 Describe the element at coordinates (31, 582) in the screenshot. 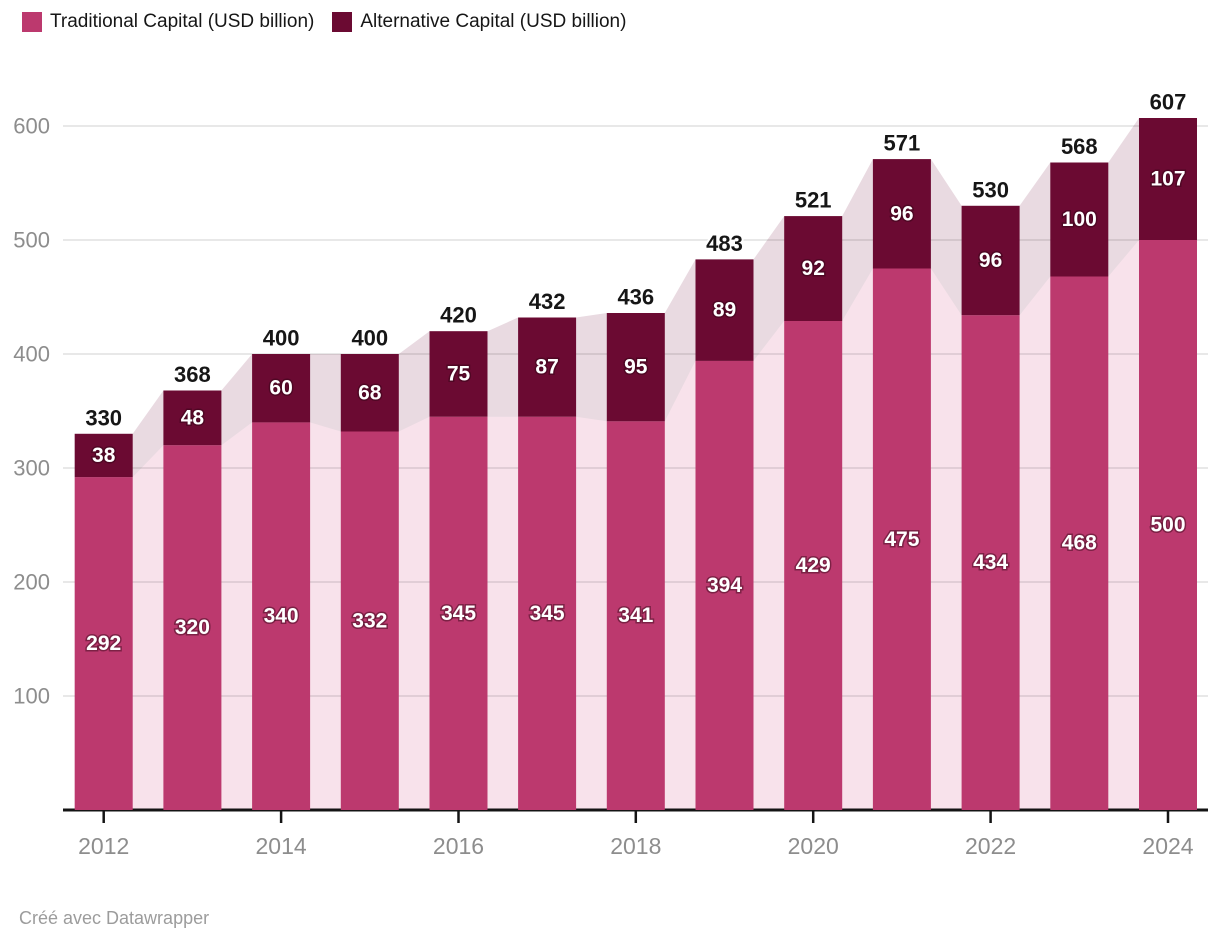

I see `y-axis-tick-label: 200` at that location.